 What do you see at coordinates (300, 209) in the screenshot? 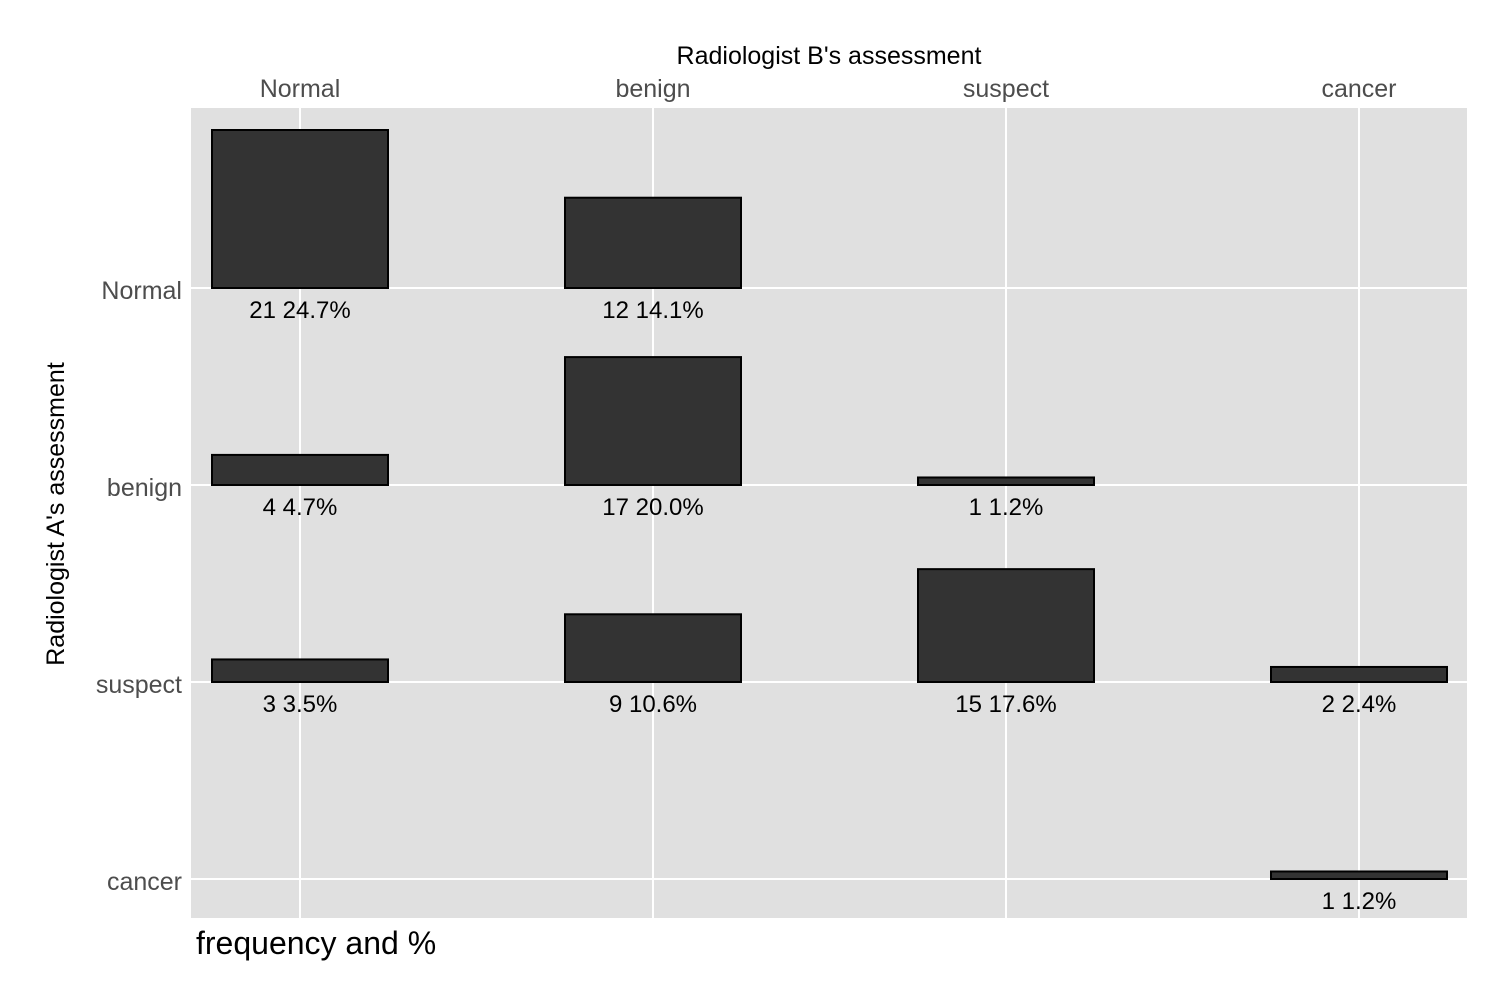
I see `bar-normal-normal` at bounding box center [300, 209].